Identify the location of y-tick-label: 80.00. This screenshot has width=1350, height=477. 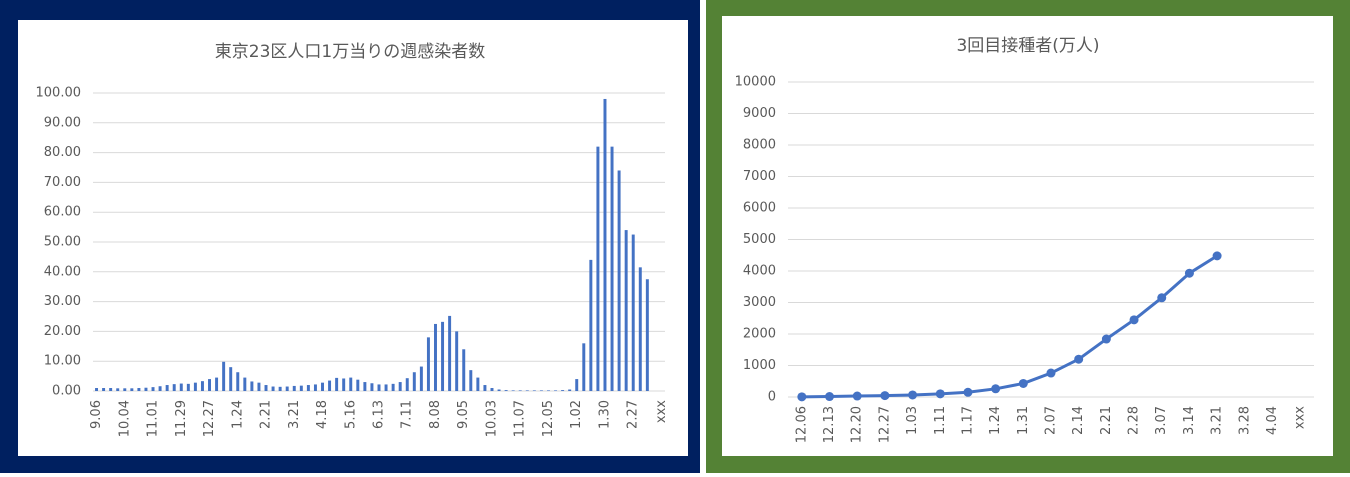
(62, 152).